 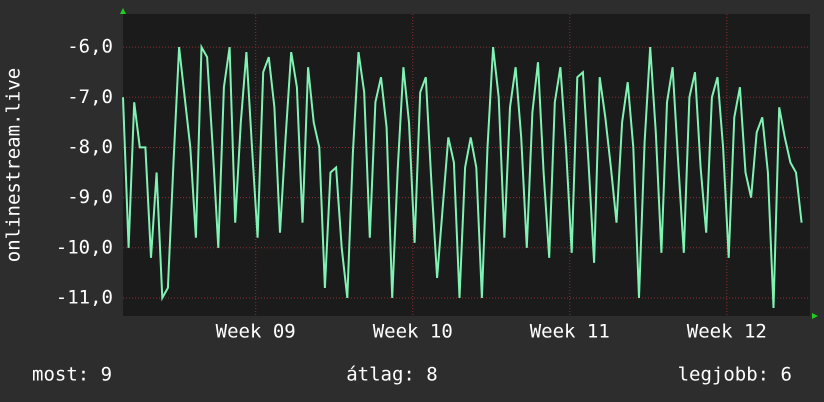 I want to click on x-tick-label: Week 09, so click(x=256, y=332).